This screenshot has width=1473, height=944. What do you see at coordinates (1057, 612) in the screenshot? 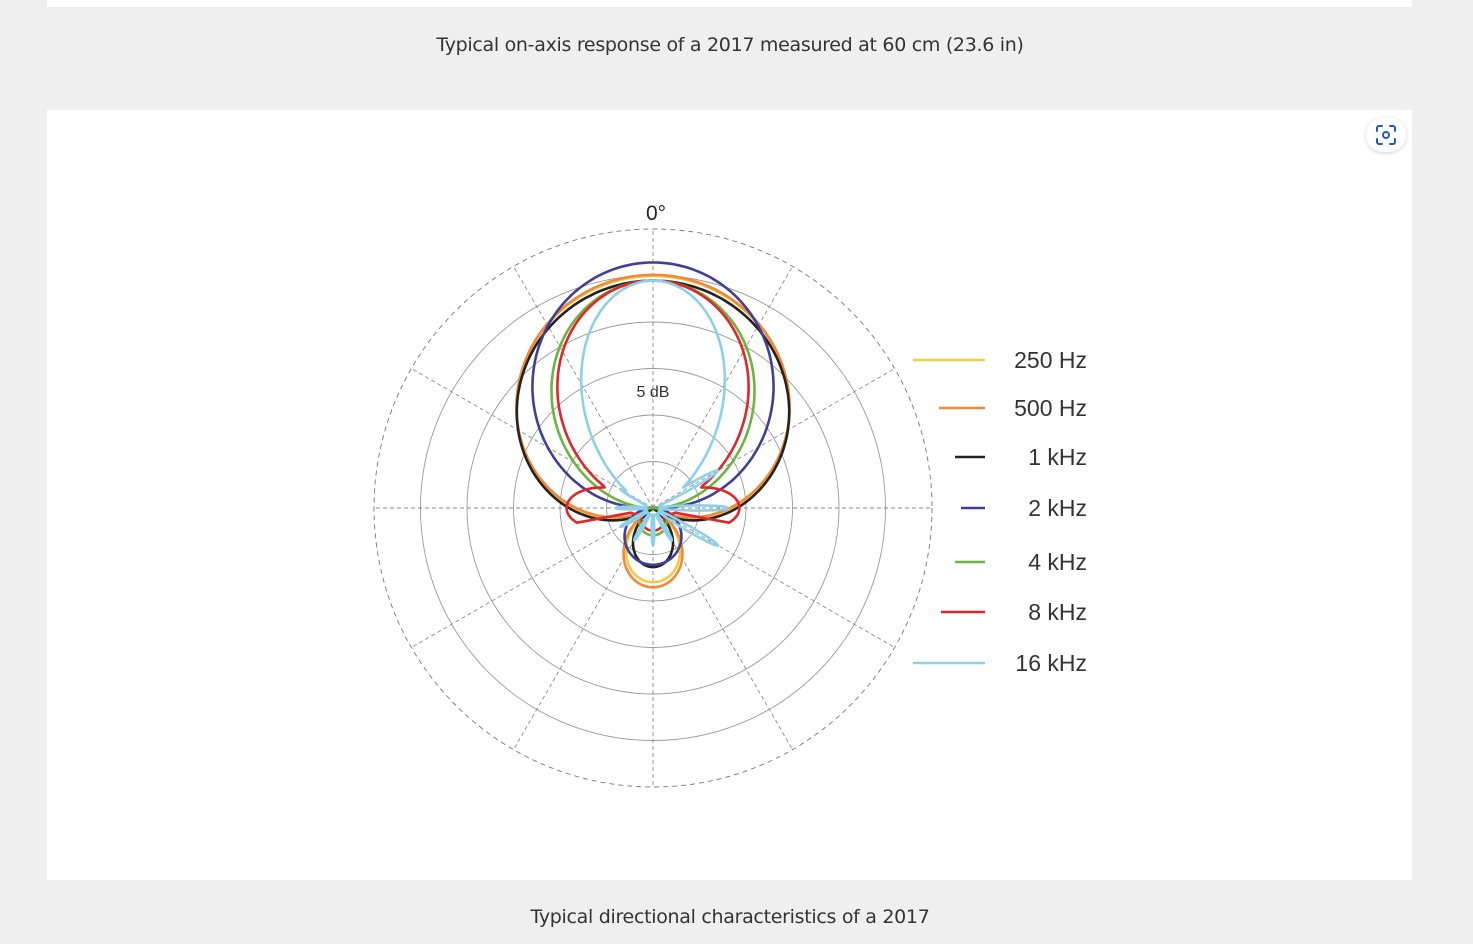
I see `legend-label-5: 8 kHz` at bounding box center [1057, 612].